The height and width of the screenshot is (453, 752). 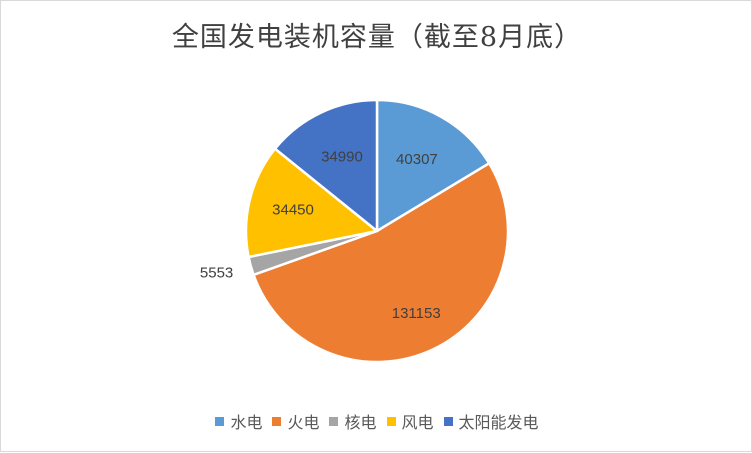 I want to click on chart-title: 全国发电装机容量（截至8月底）, so click(x=377, y=37).